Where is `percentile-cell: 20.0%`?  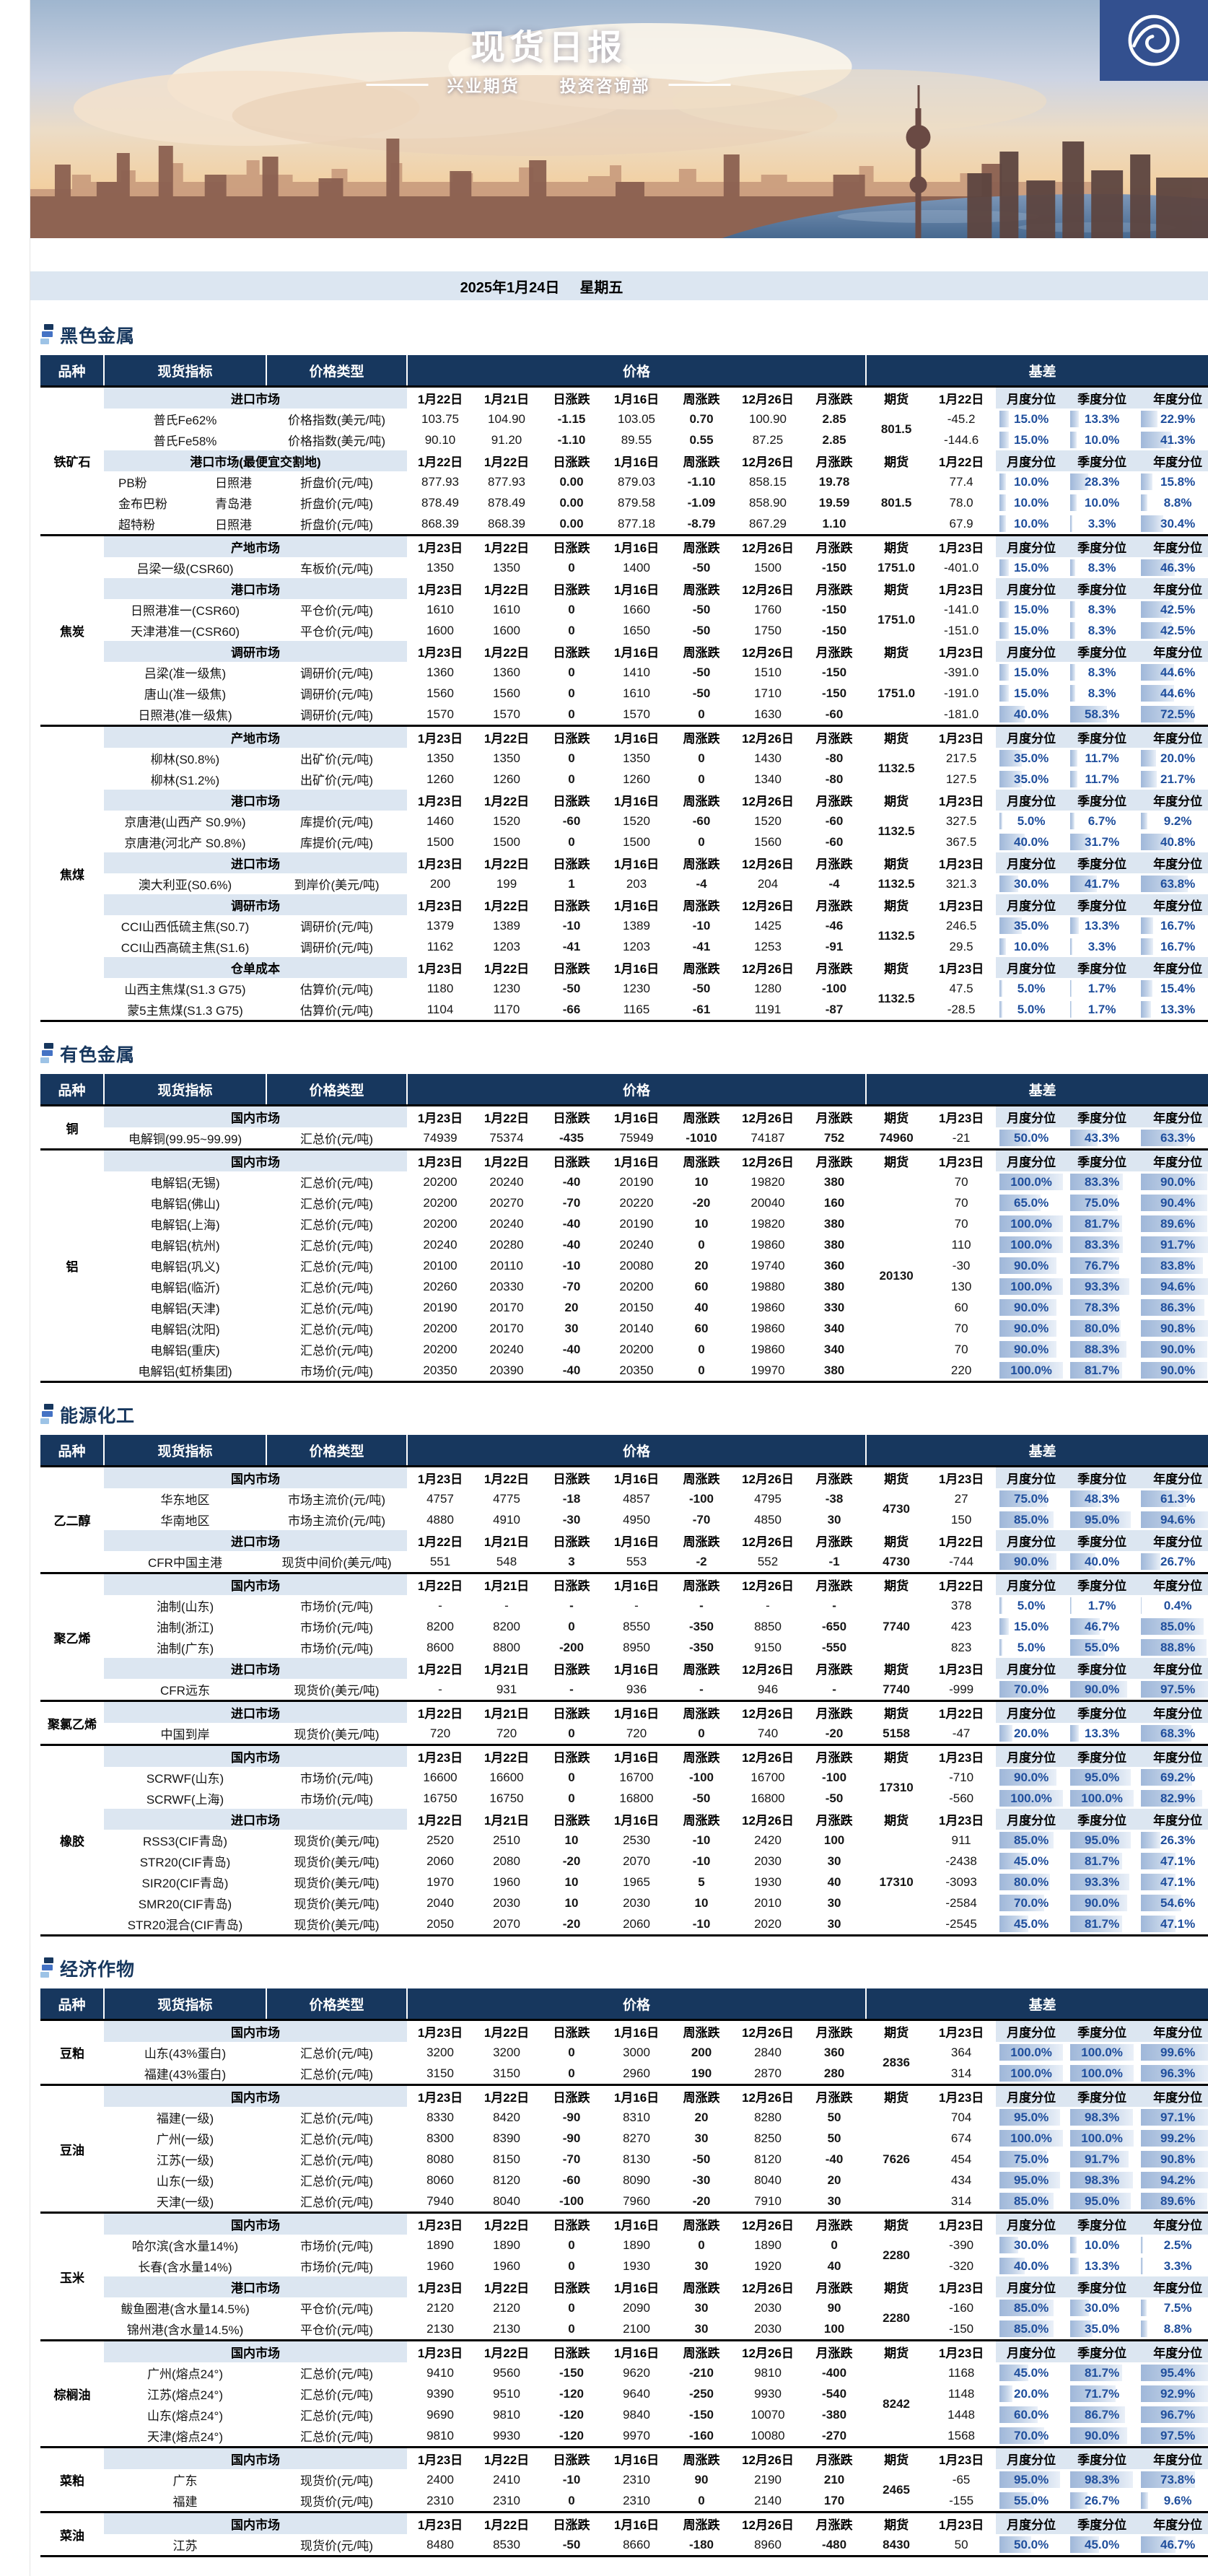
percentile-cell: 20.0% is located at coordinates (1031, 1734).